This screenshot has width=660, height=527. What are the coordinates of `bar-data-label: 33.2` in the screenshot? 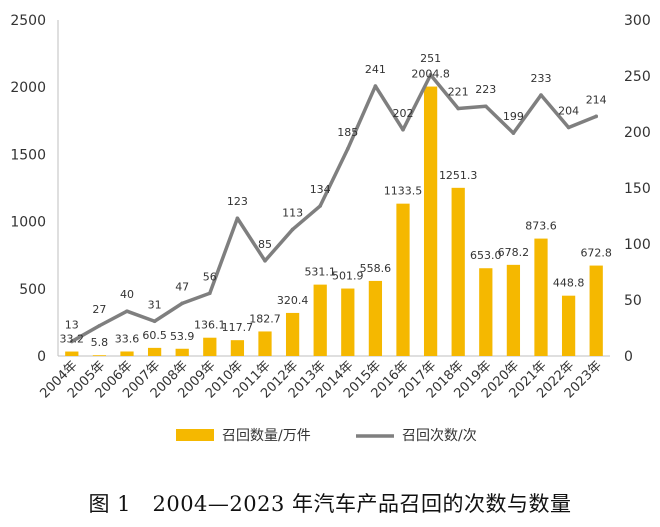 It's located at (72, 339).